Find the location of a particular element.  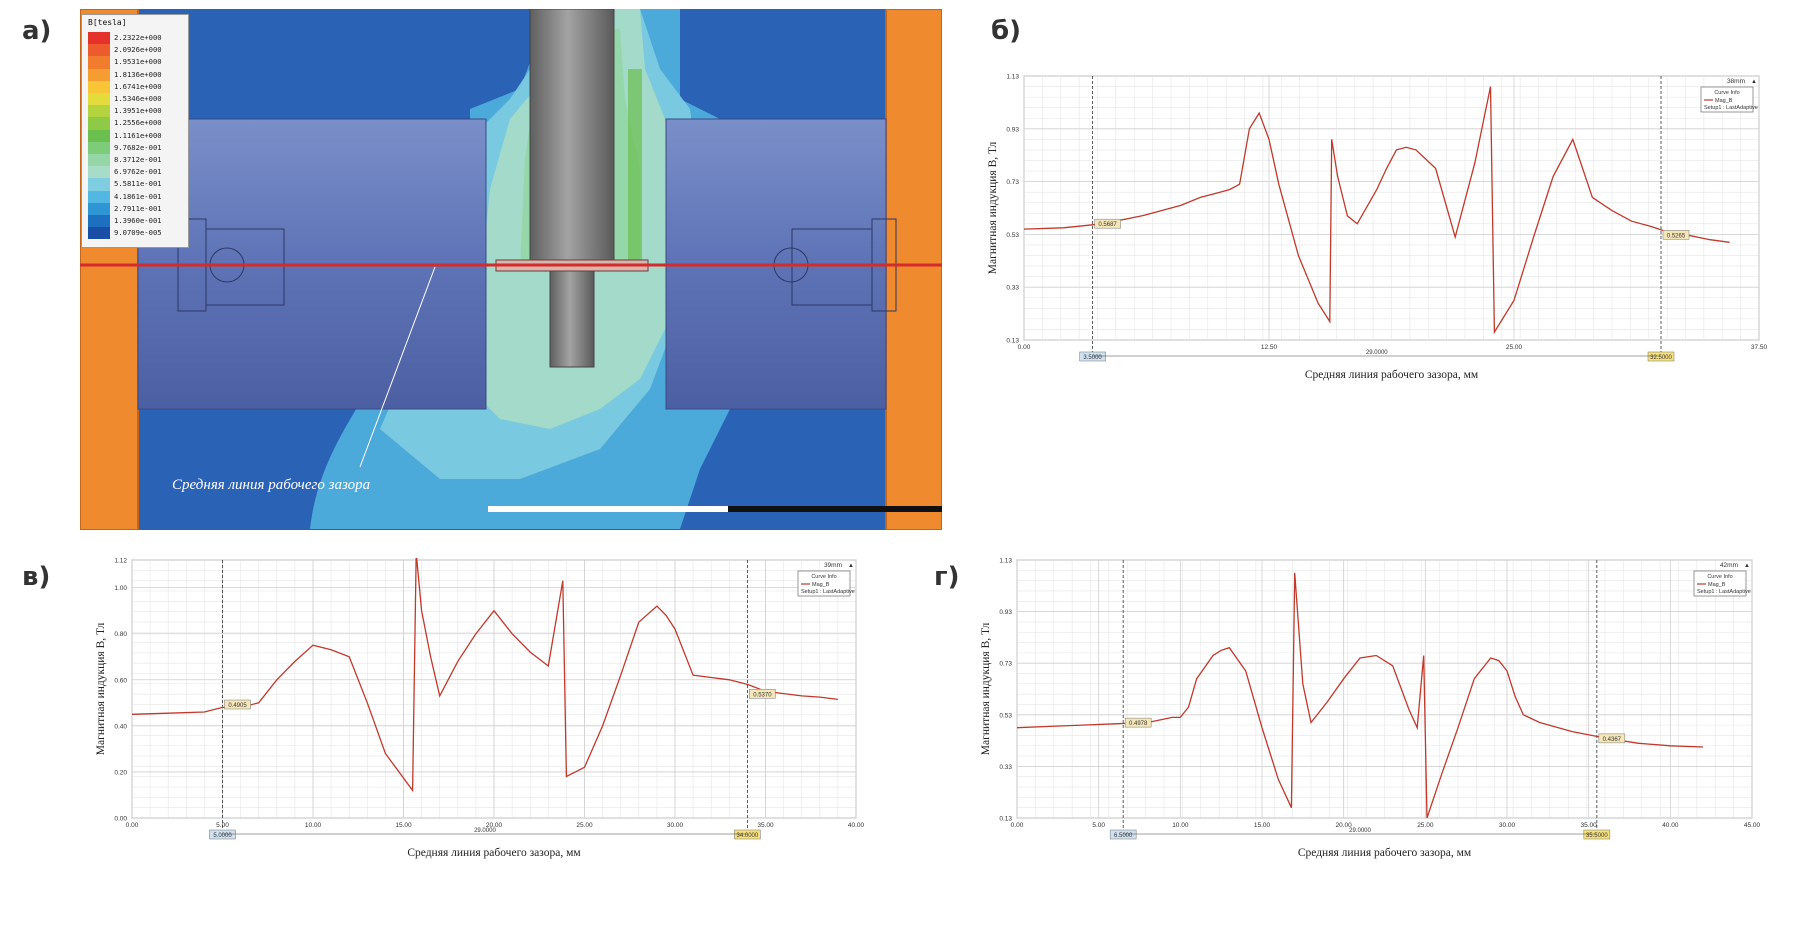

y-tick-label: 0.40 is located at coordinates (120, 726).